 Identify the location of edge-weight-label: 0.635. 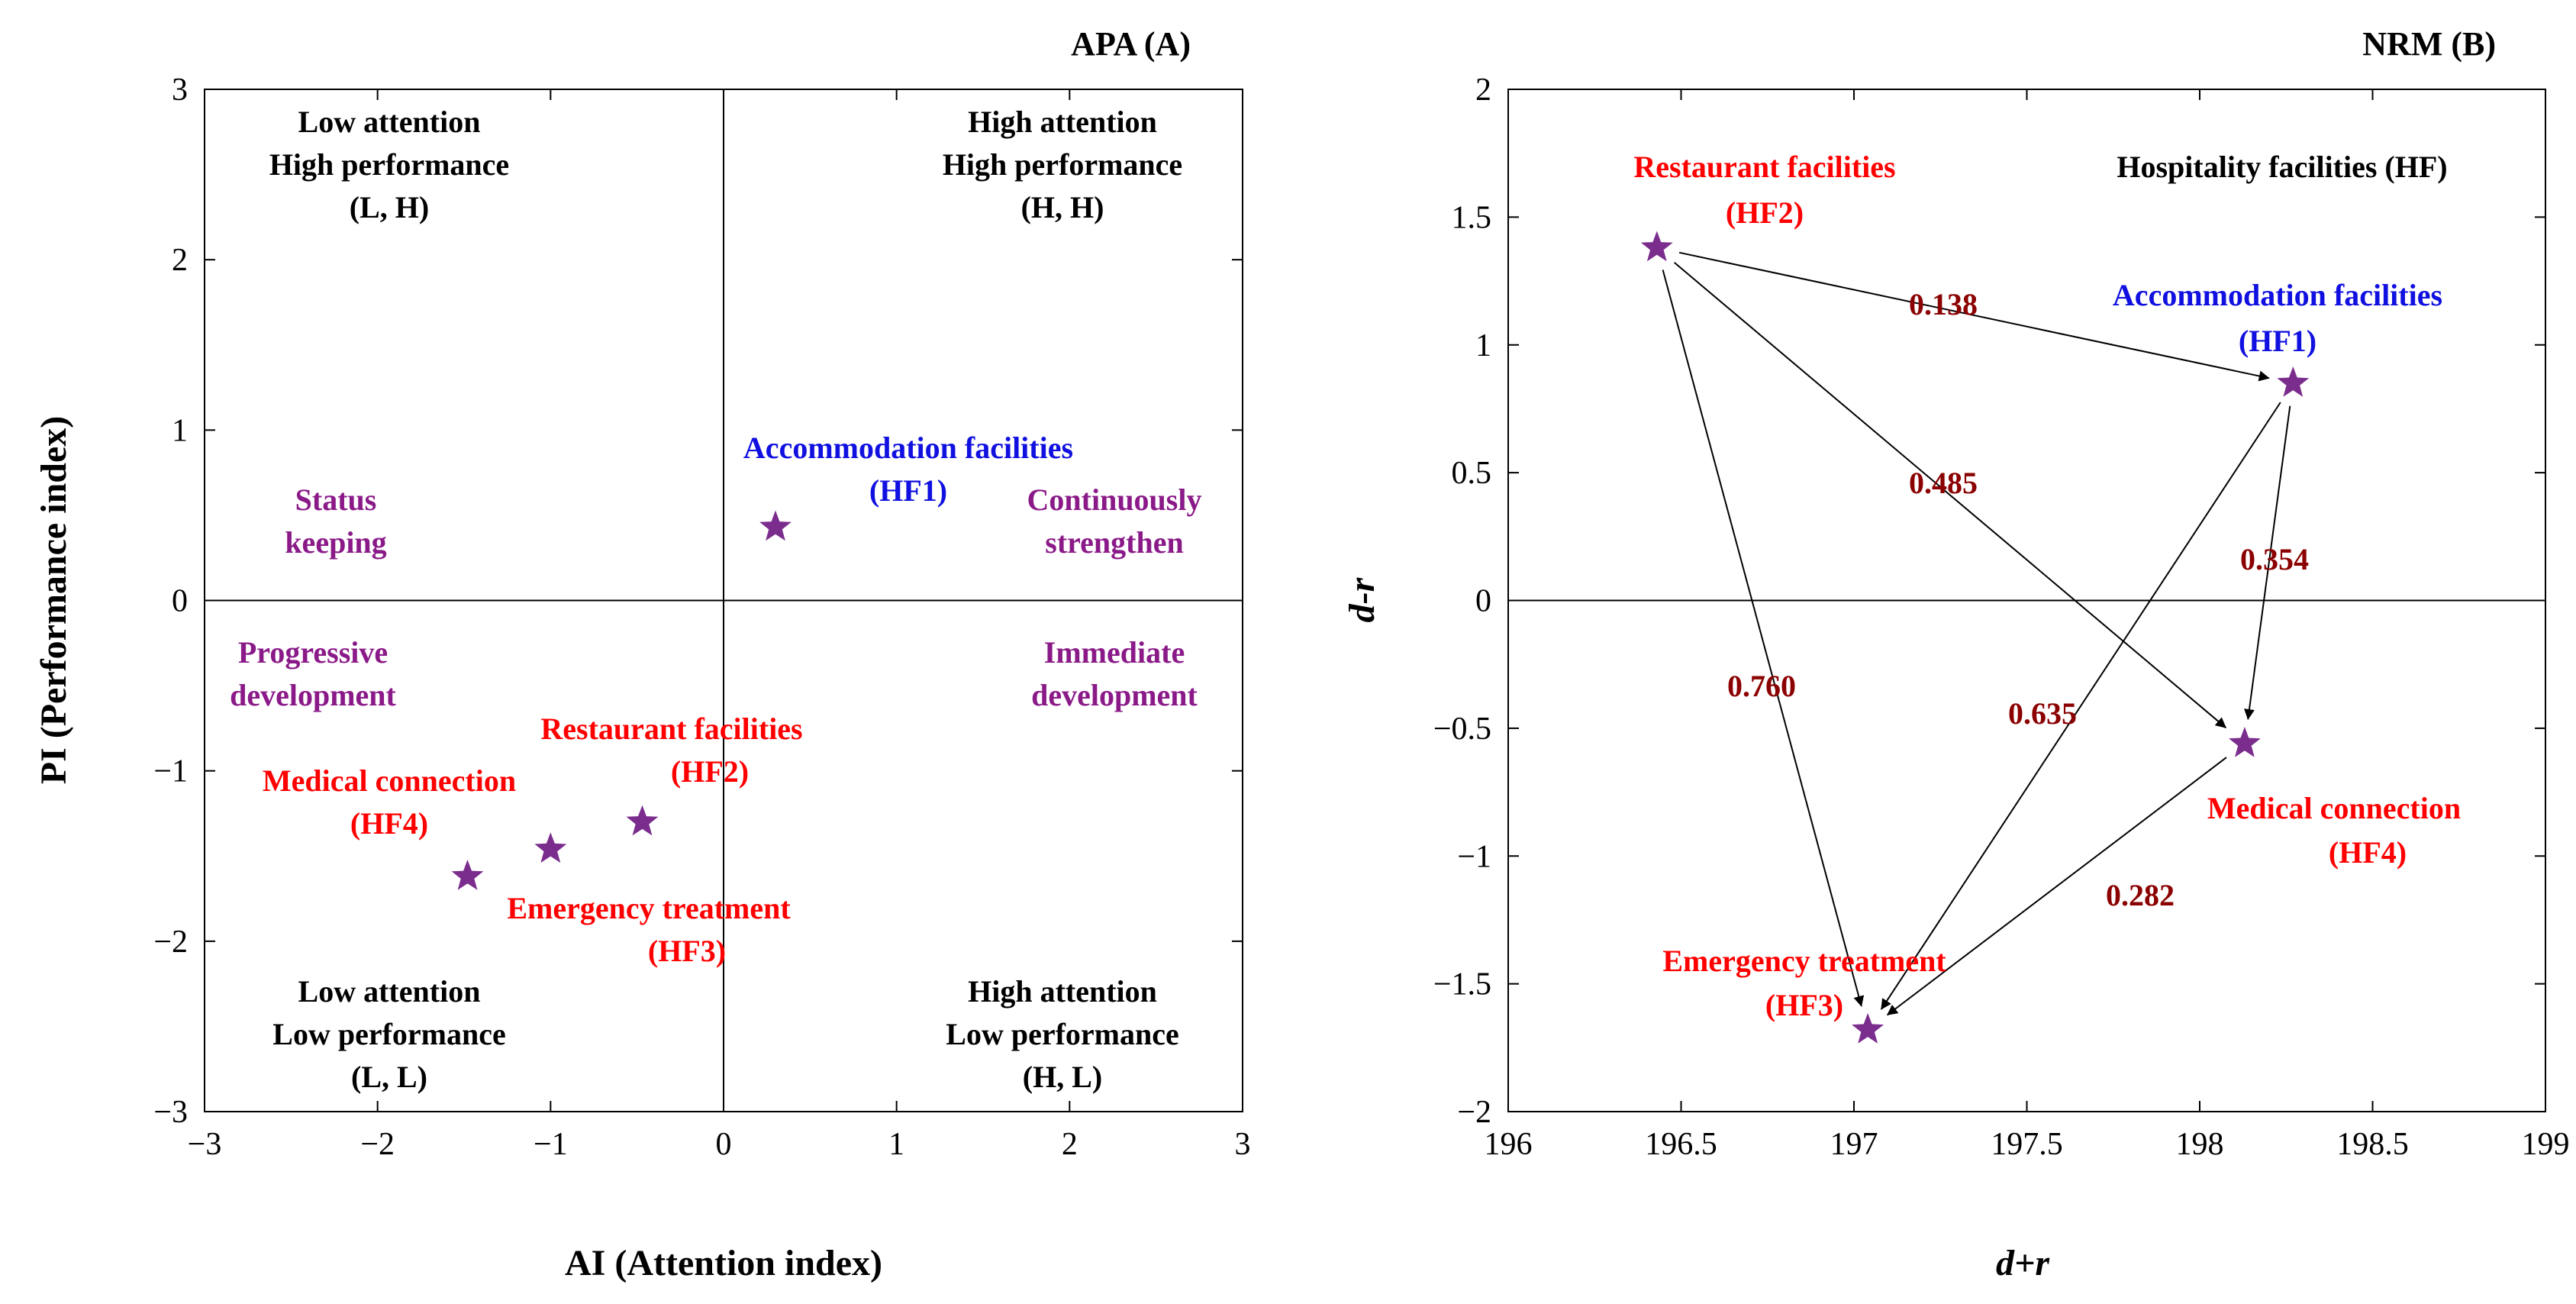
(2042, 713).